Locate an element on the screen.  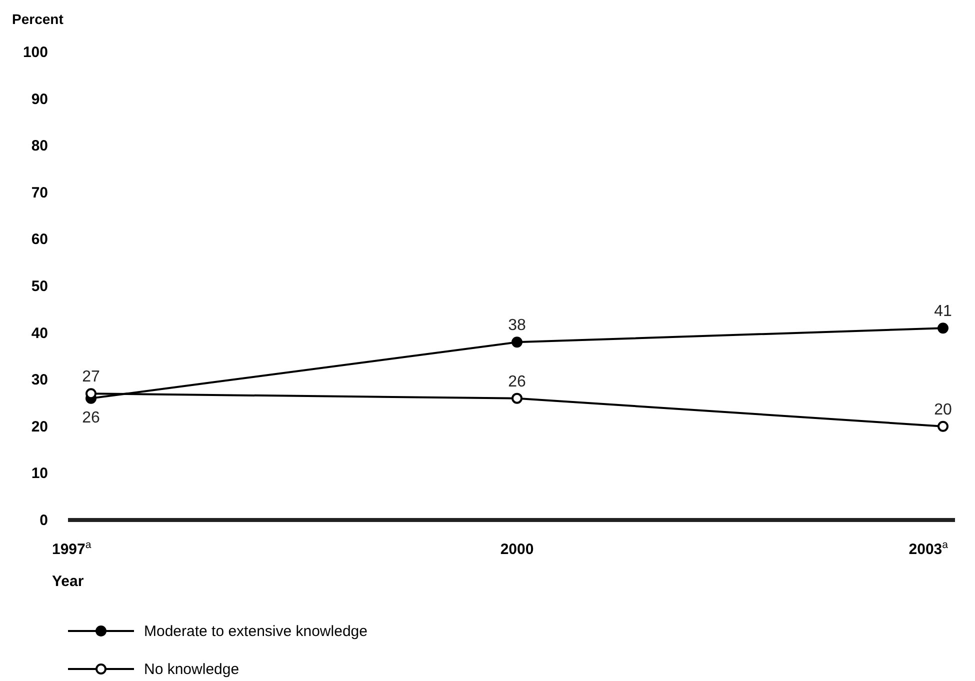
y-tick-label: 100 is located at coordinates (35, 52).